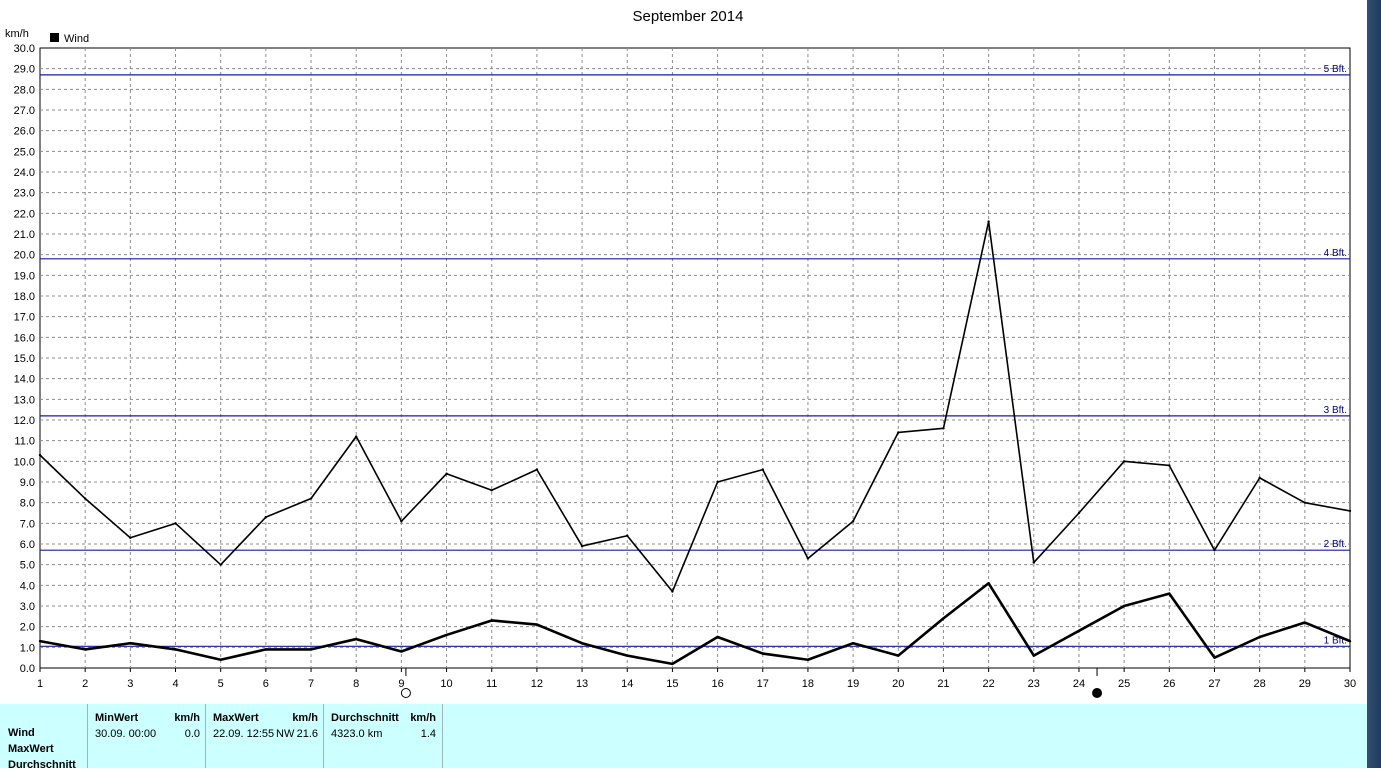 Image resolution: width=1381 pixels, height=771 pixels. What do you see at coordinates (1335, 69) in the screenshot?
I see `beaufort-label: 5 Bft.` at bounding box center [1335, 69].